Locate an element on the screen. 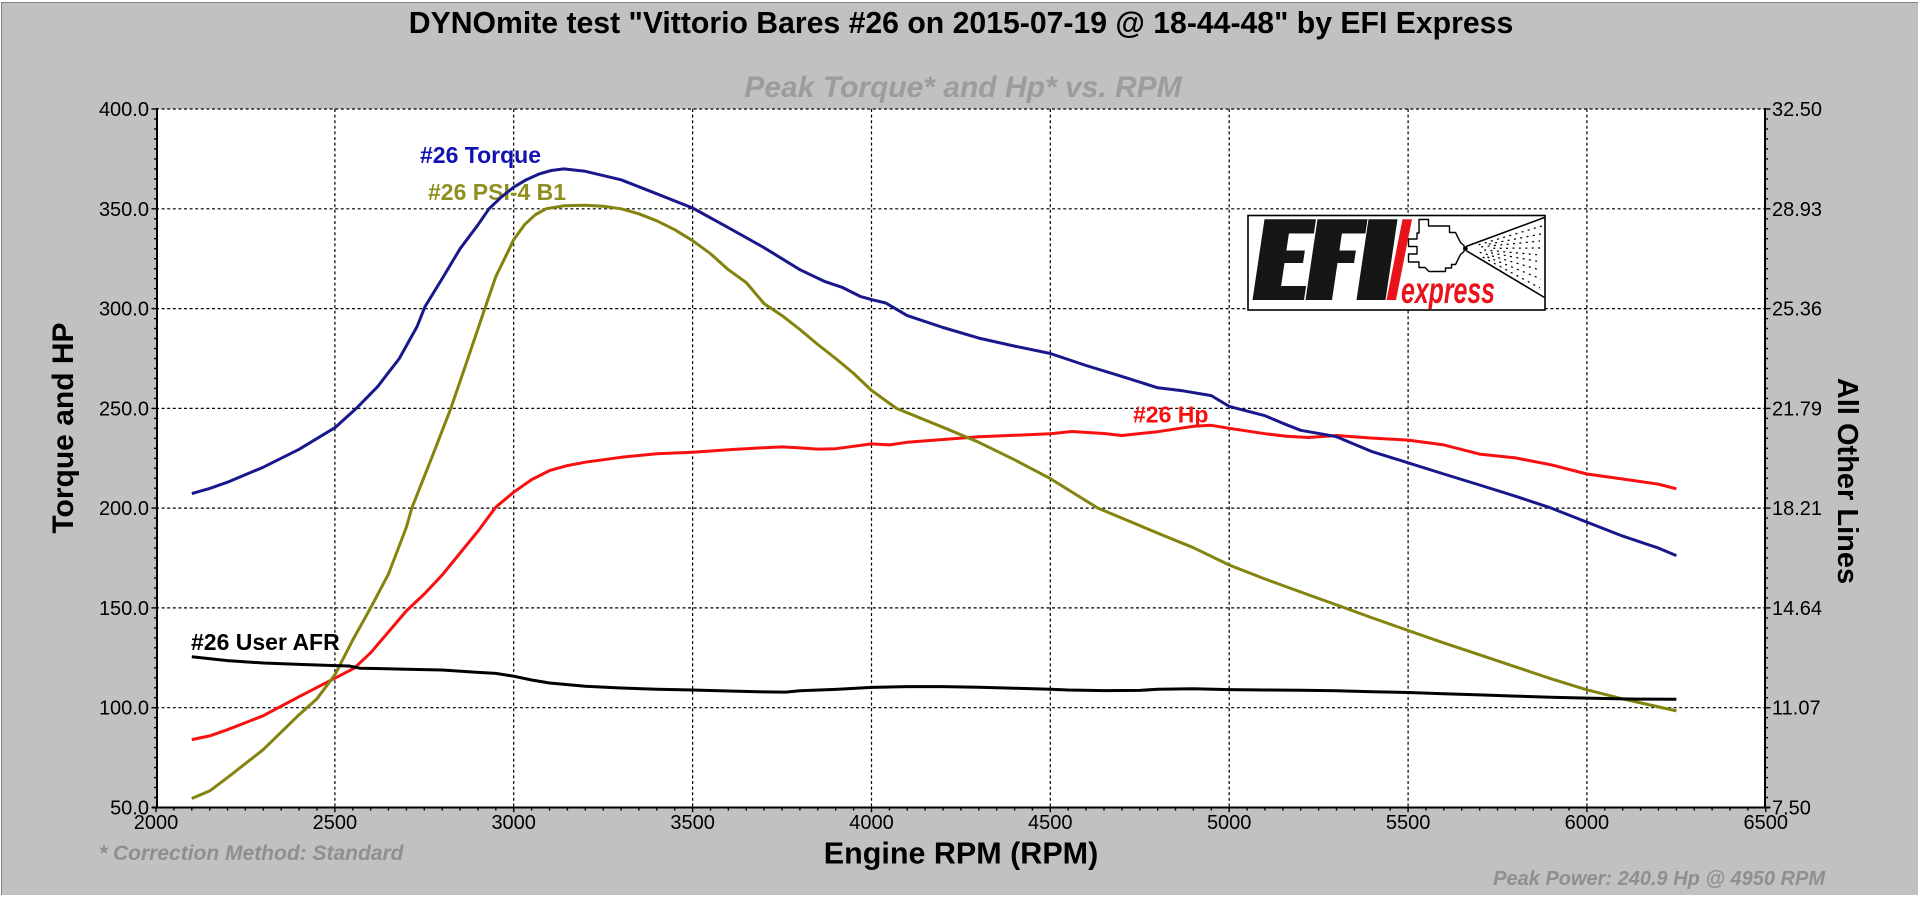  svg-text: 2500 is located at coordinates (335, 823).